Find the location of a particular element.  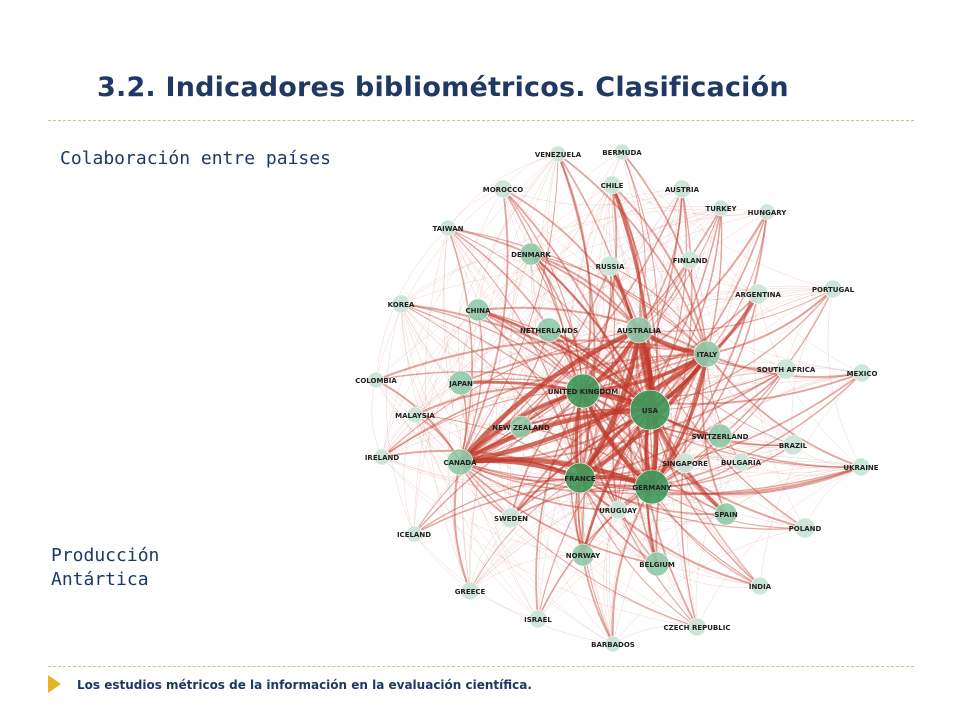

edge-morocco-mexico is located at coordinates (682, 281).